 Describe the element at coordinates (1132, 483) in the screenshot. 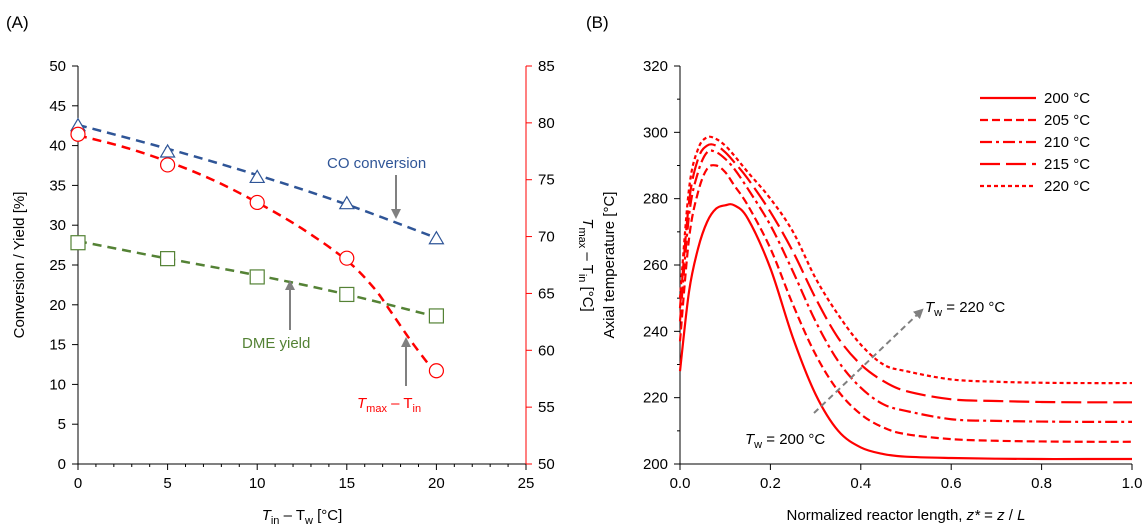

I see `chart-b-x-tick-label: 1.0` at that location.